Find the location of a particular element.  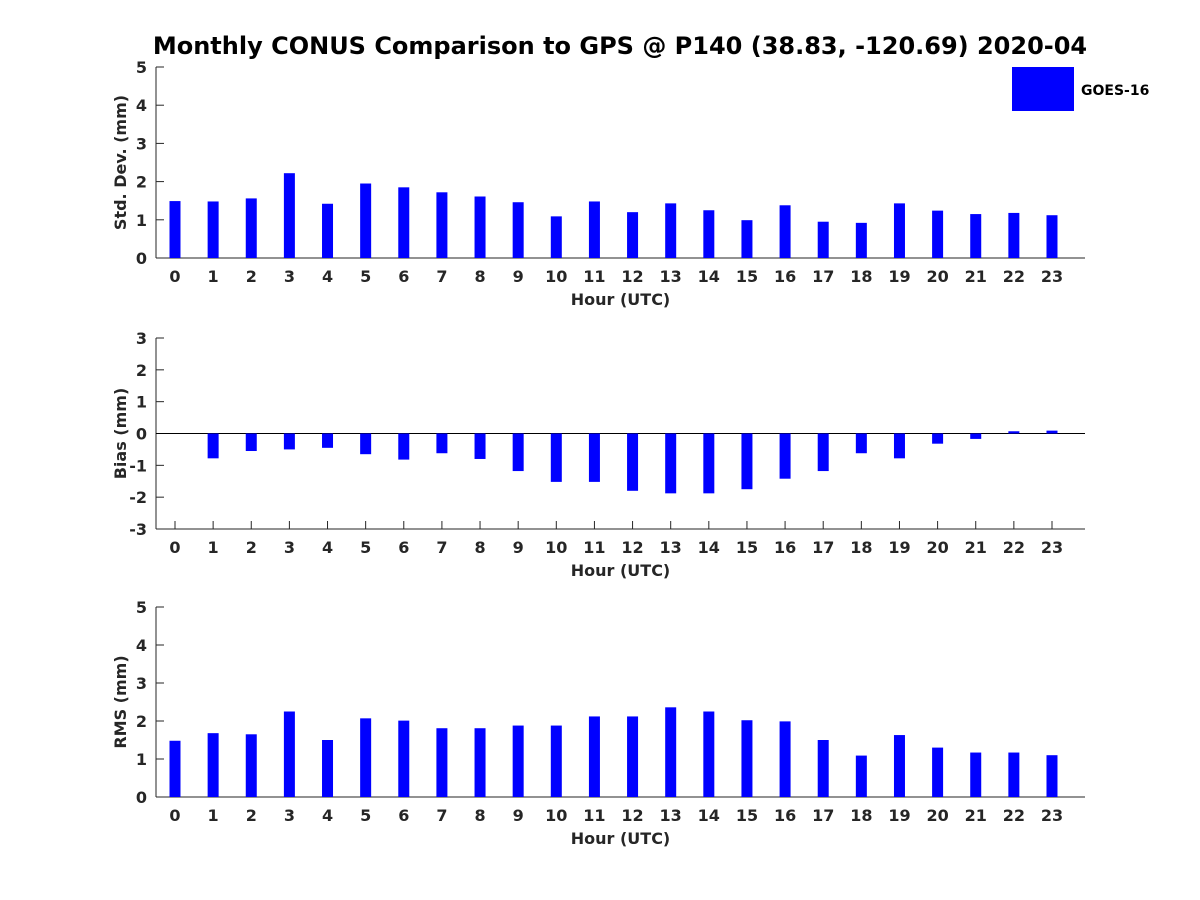

rms-x-tick-label: 6 is located at coordinates (403, 815).